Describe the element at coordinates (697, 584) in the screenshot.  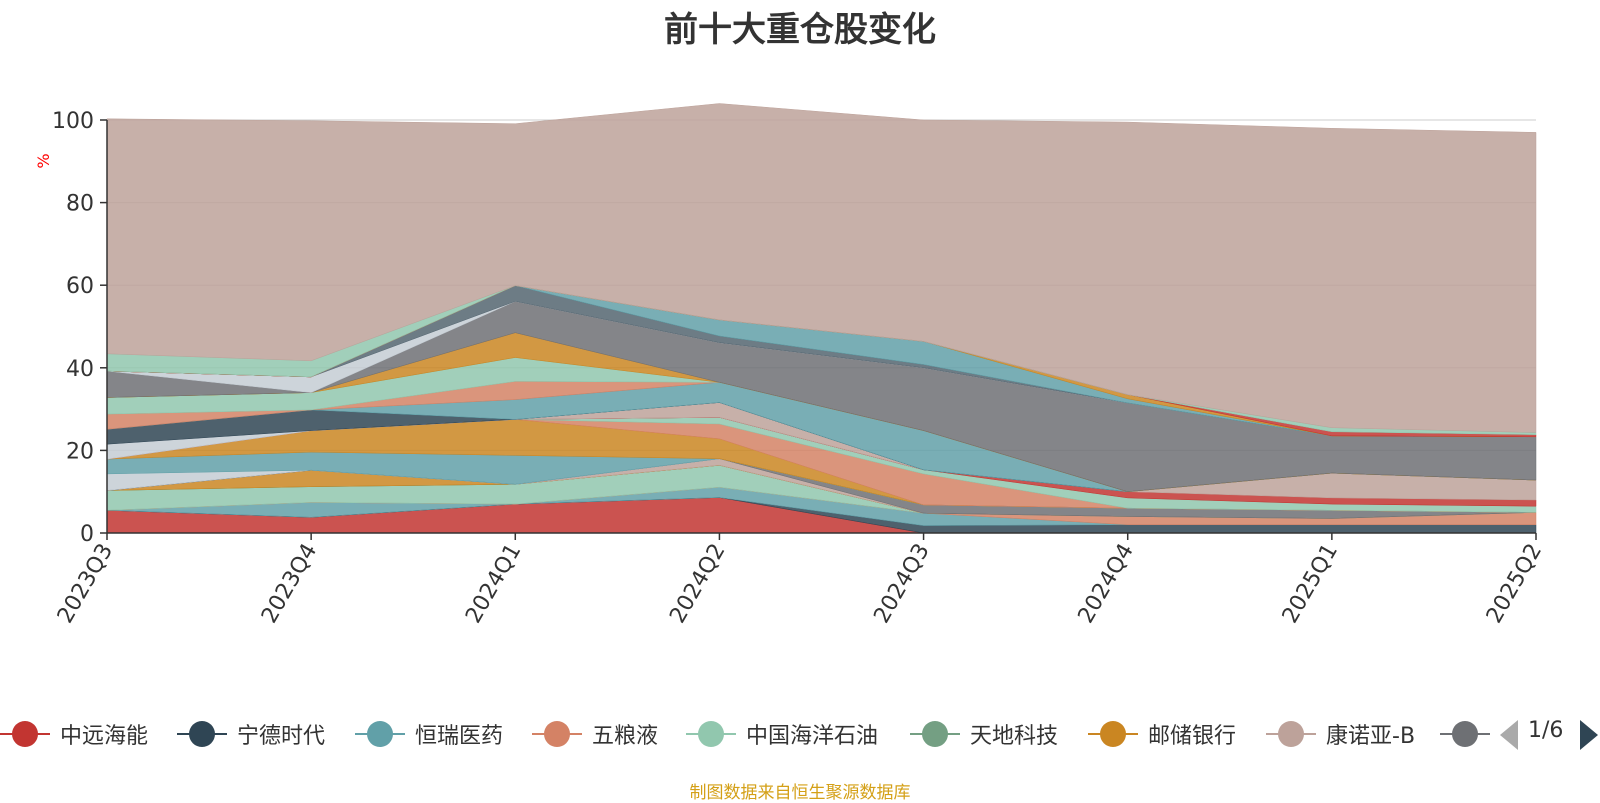
I see `x-tick-label: 2024Q2` at that location.